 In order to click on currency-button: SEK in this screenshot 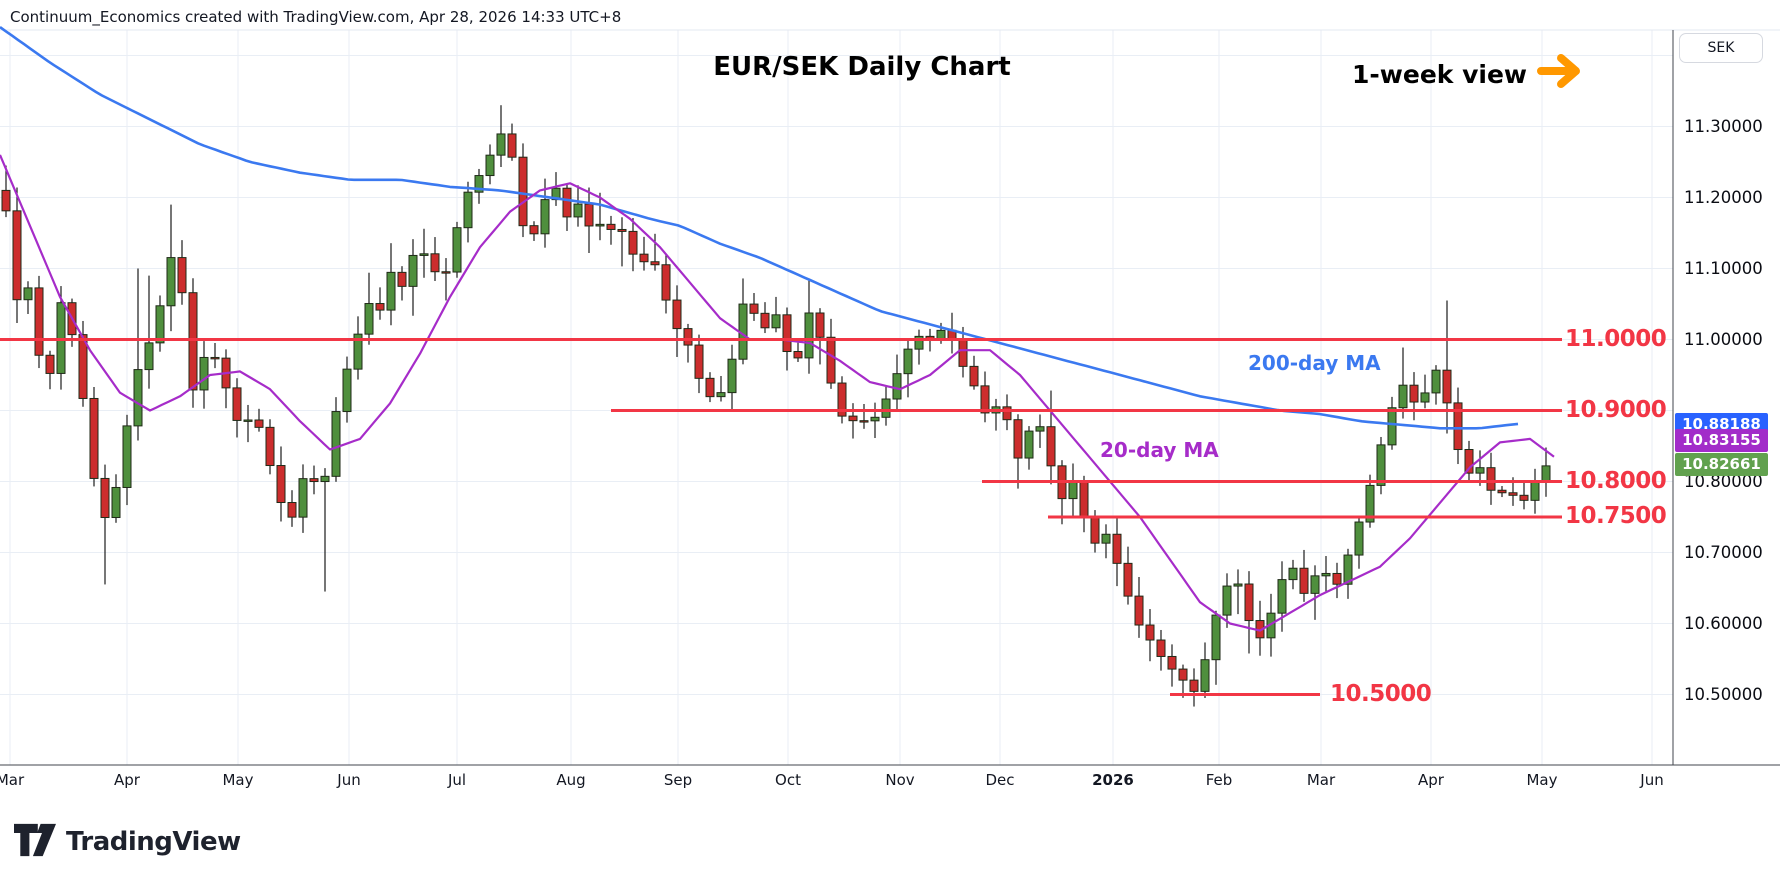, I will do `click(1721, 48)`.